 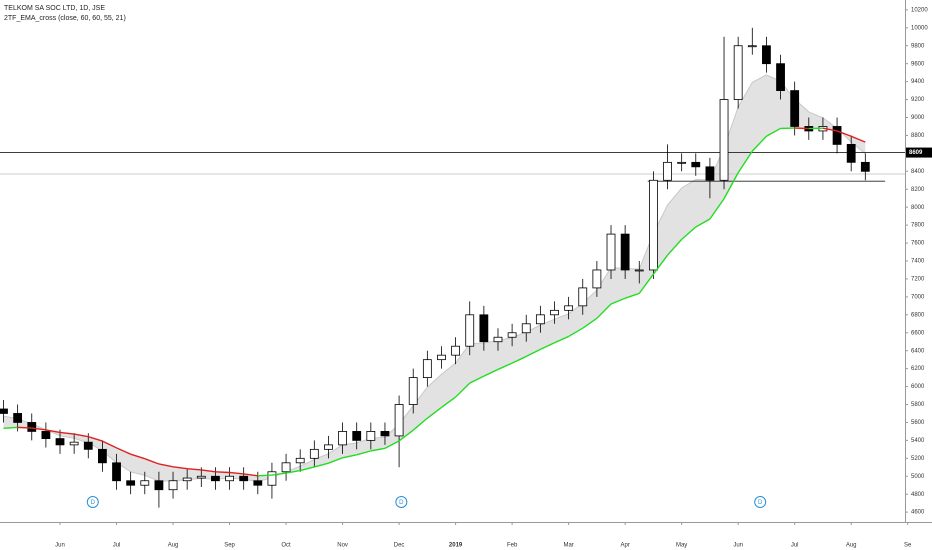 I want to click on indicator-label: 2TF_EMA_cross (close, 60, 60, 55, 21), so click(x=65, y=18).